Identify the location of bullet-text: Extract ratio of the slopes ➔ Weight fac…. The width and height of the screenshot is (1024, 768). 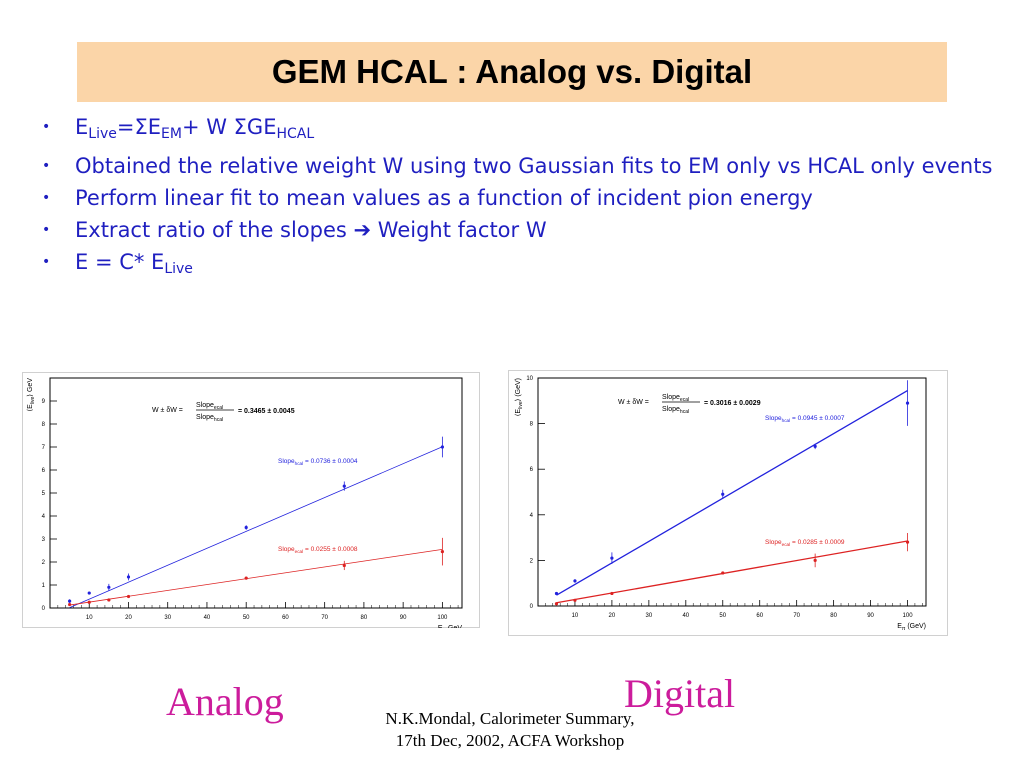
(311, 230).